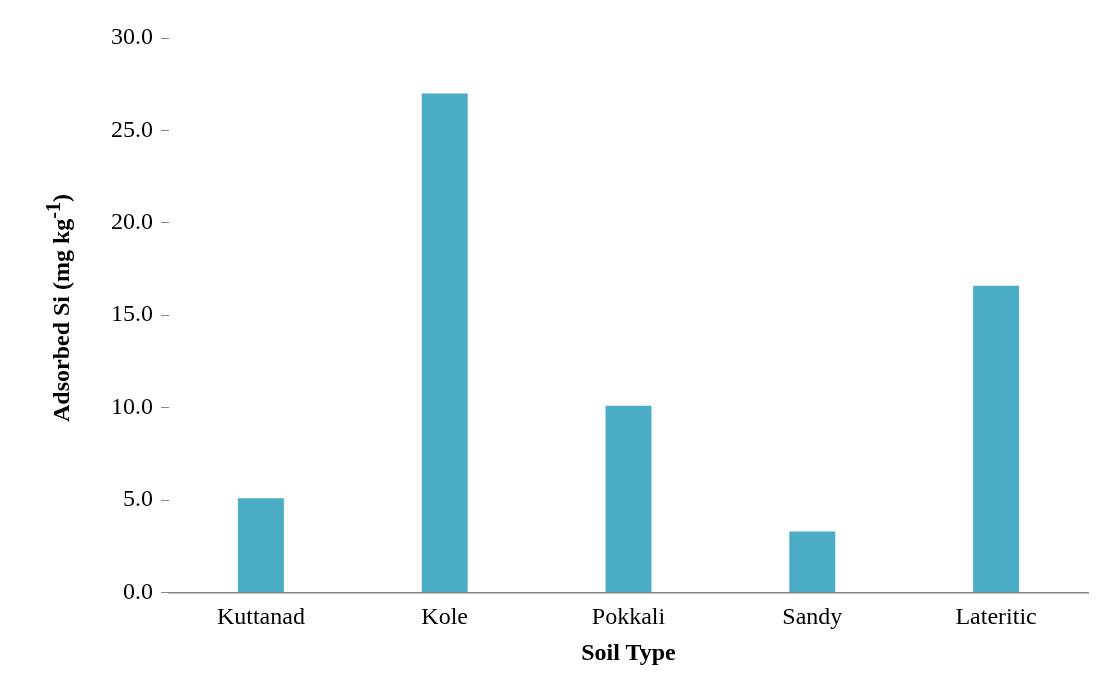 The height and width of the screenshot is (684, 1105). I want to click on x-tick-label: Kole, so click(445, 616).